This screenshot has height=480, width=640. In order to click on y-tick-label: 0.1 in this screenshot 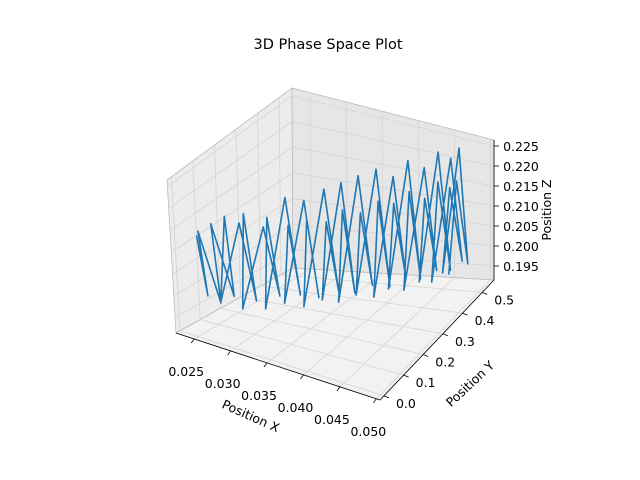, I will do `click(426, 382)`.